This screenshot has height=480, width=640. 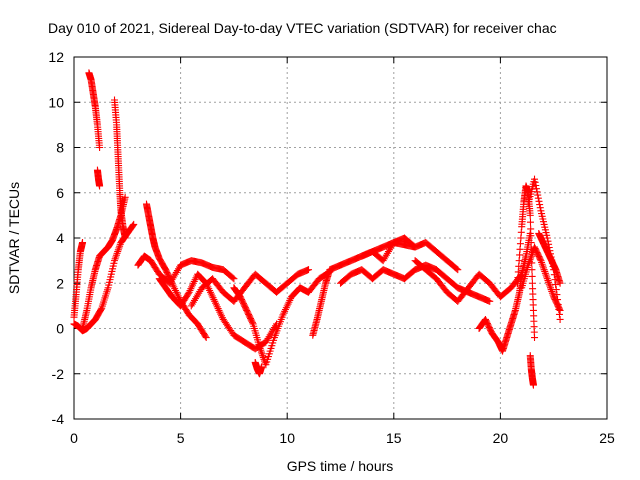 I want to click on y-tick-label: -4, so click(x=58, y=419).